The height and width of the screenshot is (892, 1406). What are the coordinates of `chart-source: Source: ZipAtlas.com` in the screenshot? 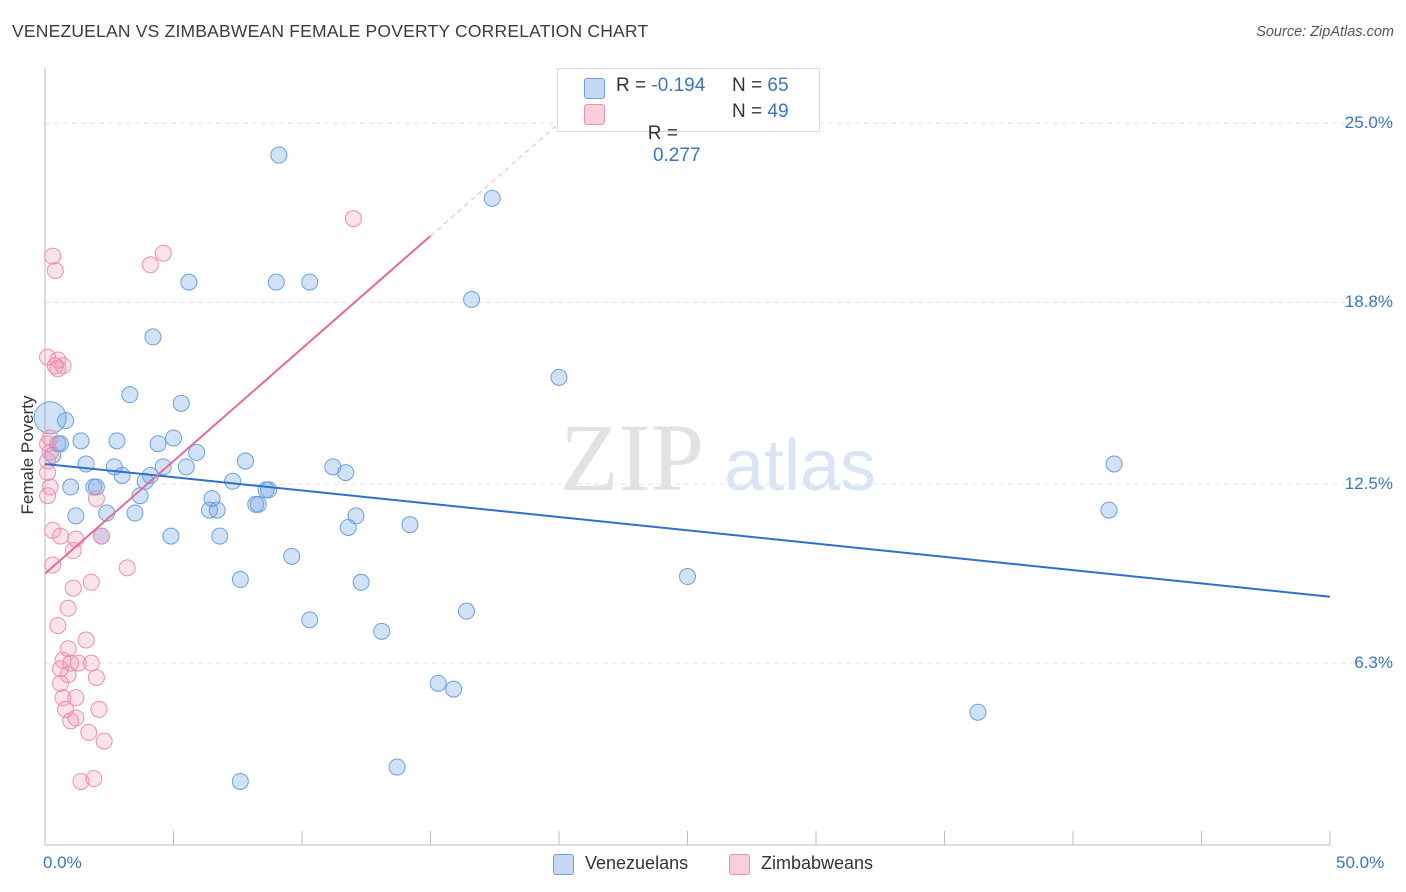 It's located at (1325, 32).